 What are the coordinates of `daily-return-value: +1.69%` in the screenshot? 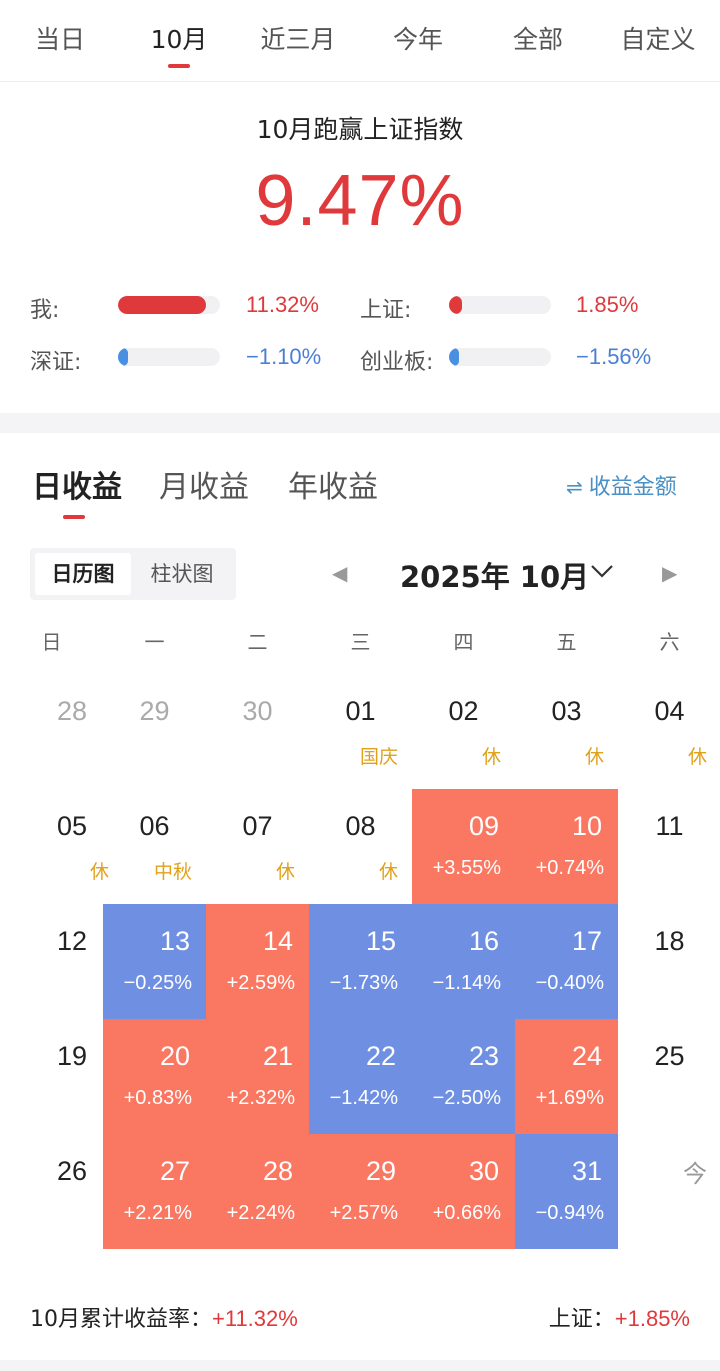 It's located at (569, 1098).